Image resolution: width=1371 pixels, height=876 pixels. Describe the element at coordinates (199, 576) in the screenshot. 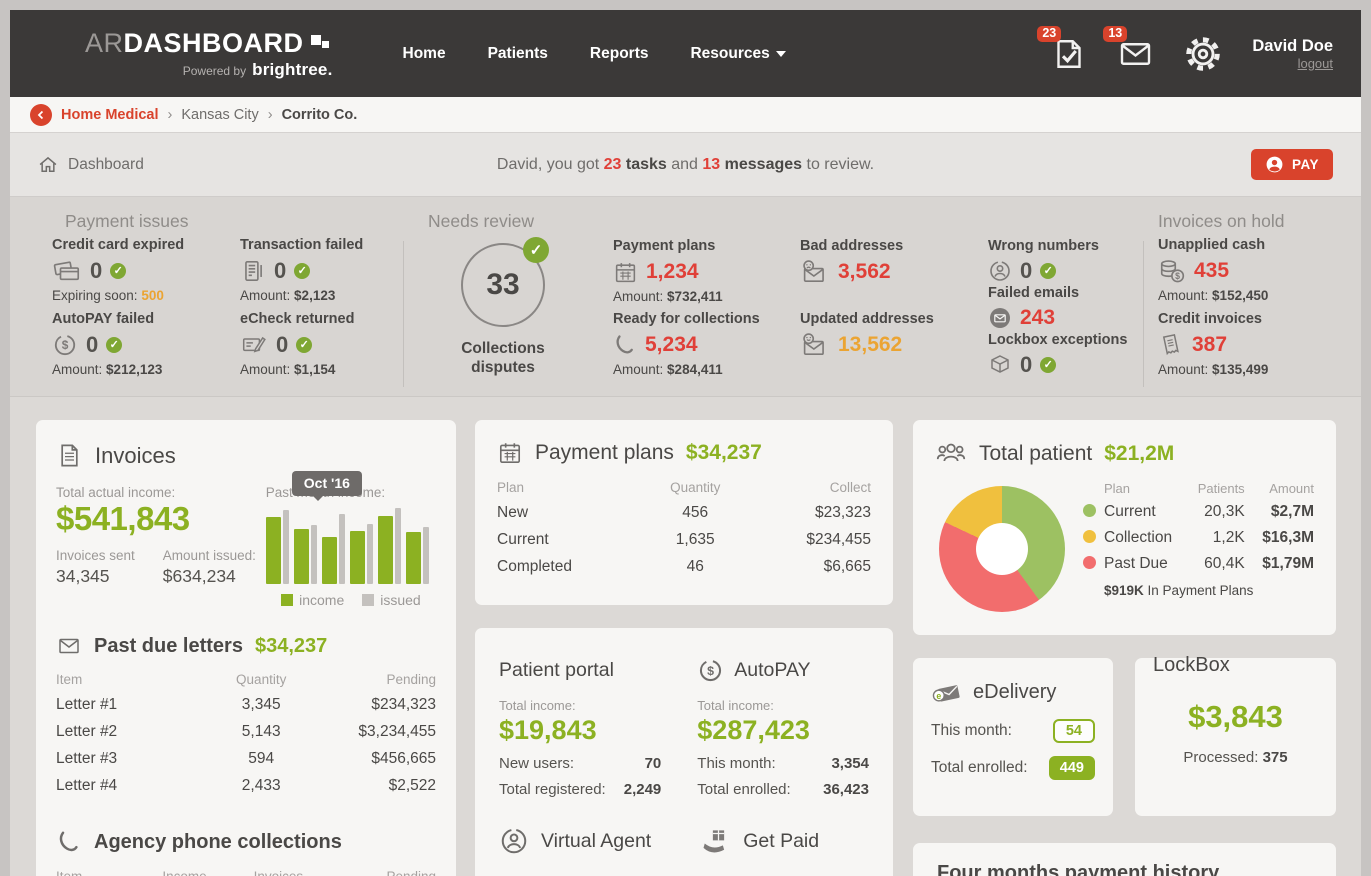

I see `amount-issued-value: $634,234` at that location.